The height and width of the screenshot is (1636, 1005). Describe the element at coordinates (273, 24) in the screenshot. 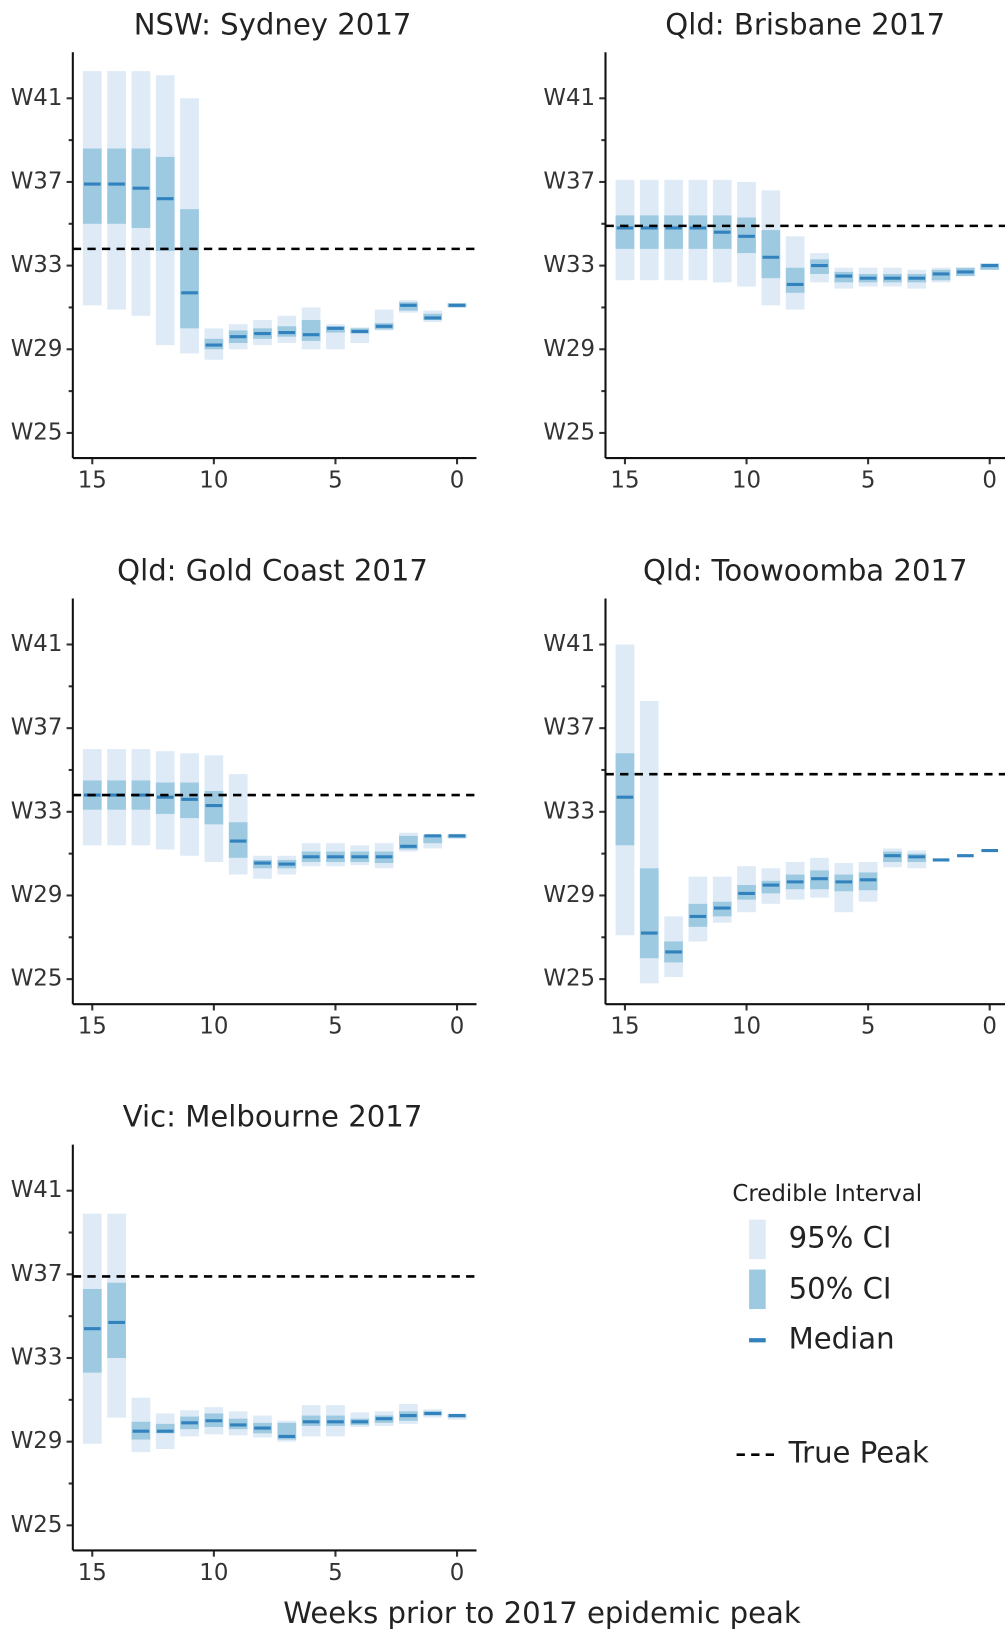

I see `panel-title: NSW: Sydney 2017` at that location.